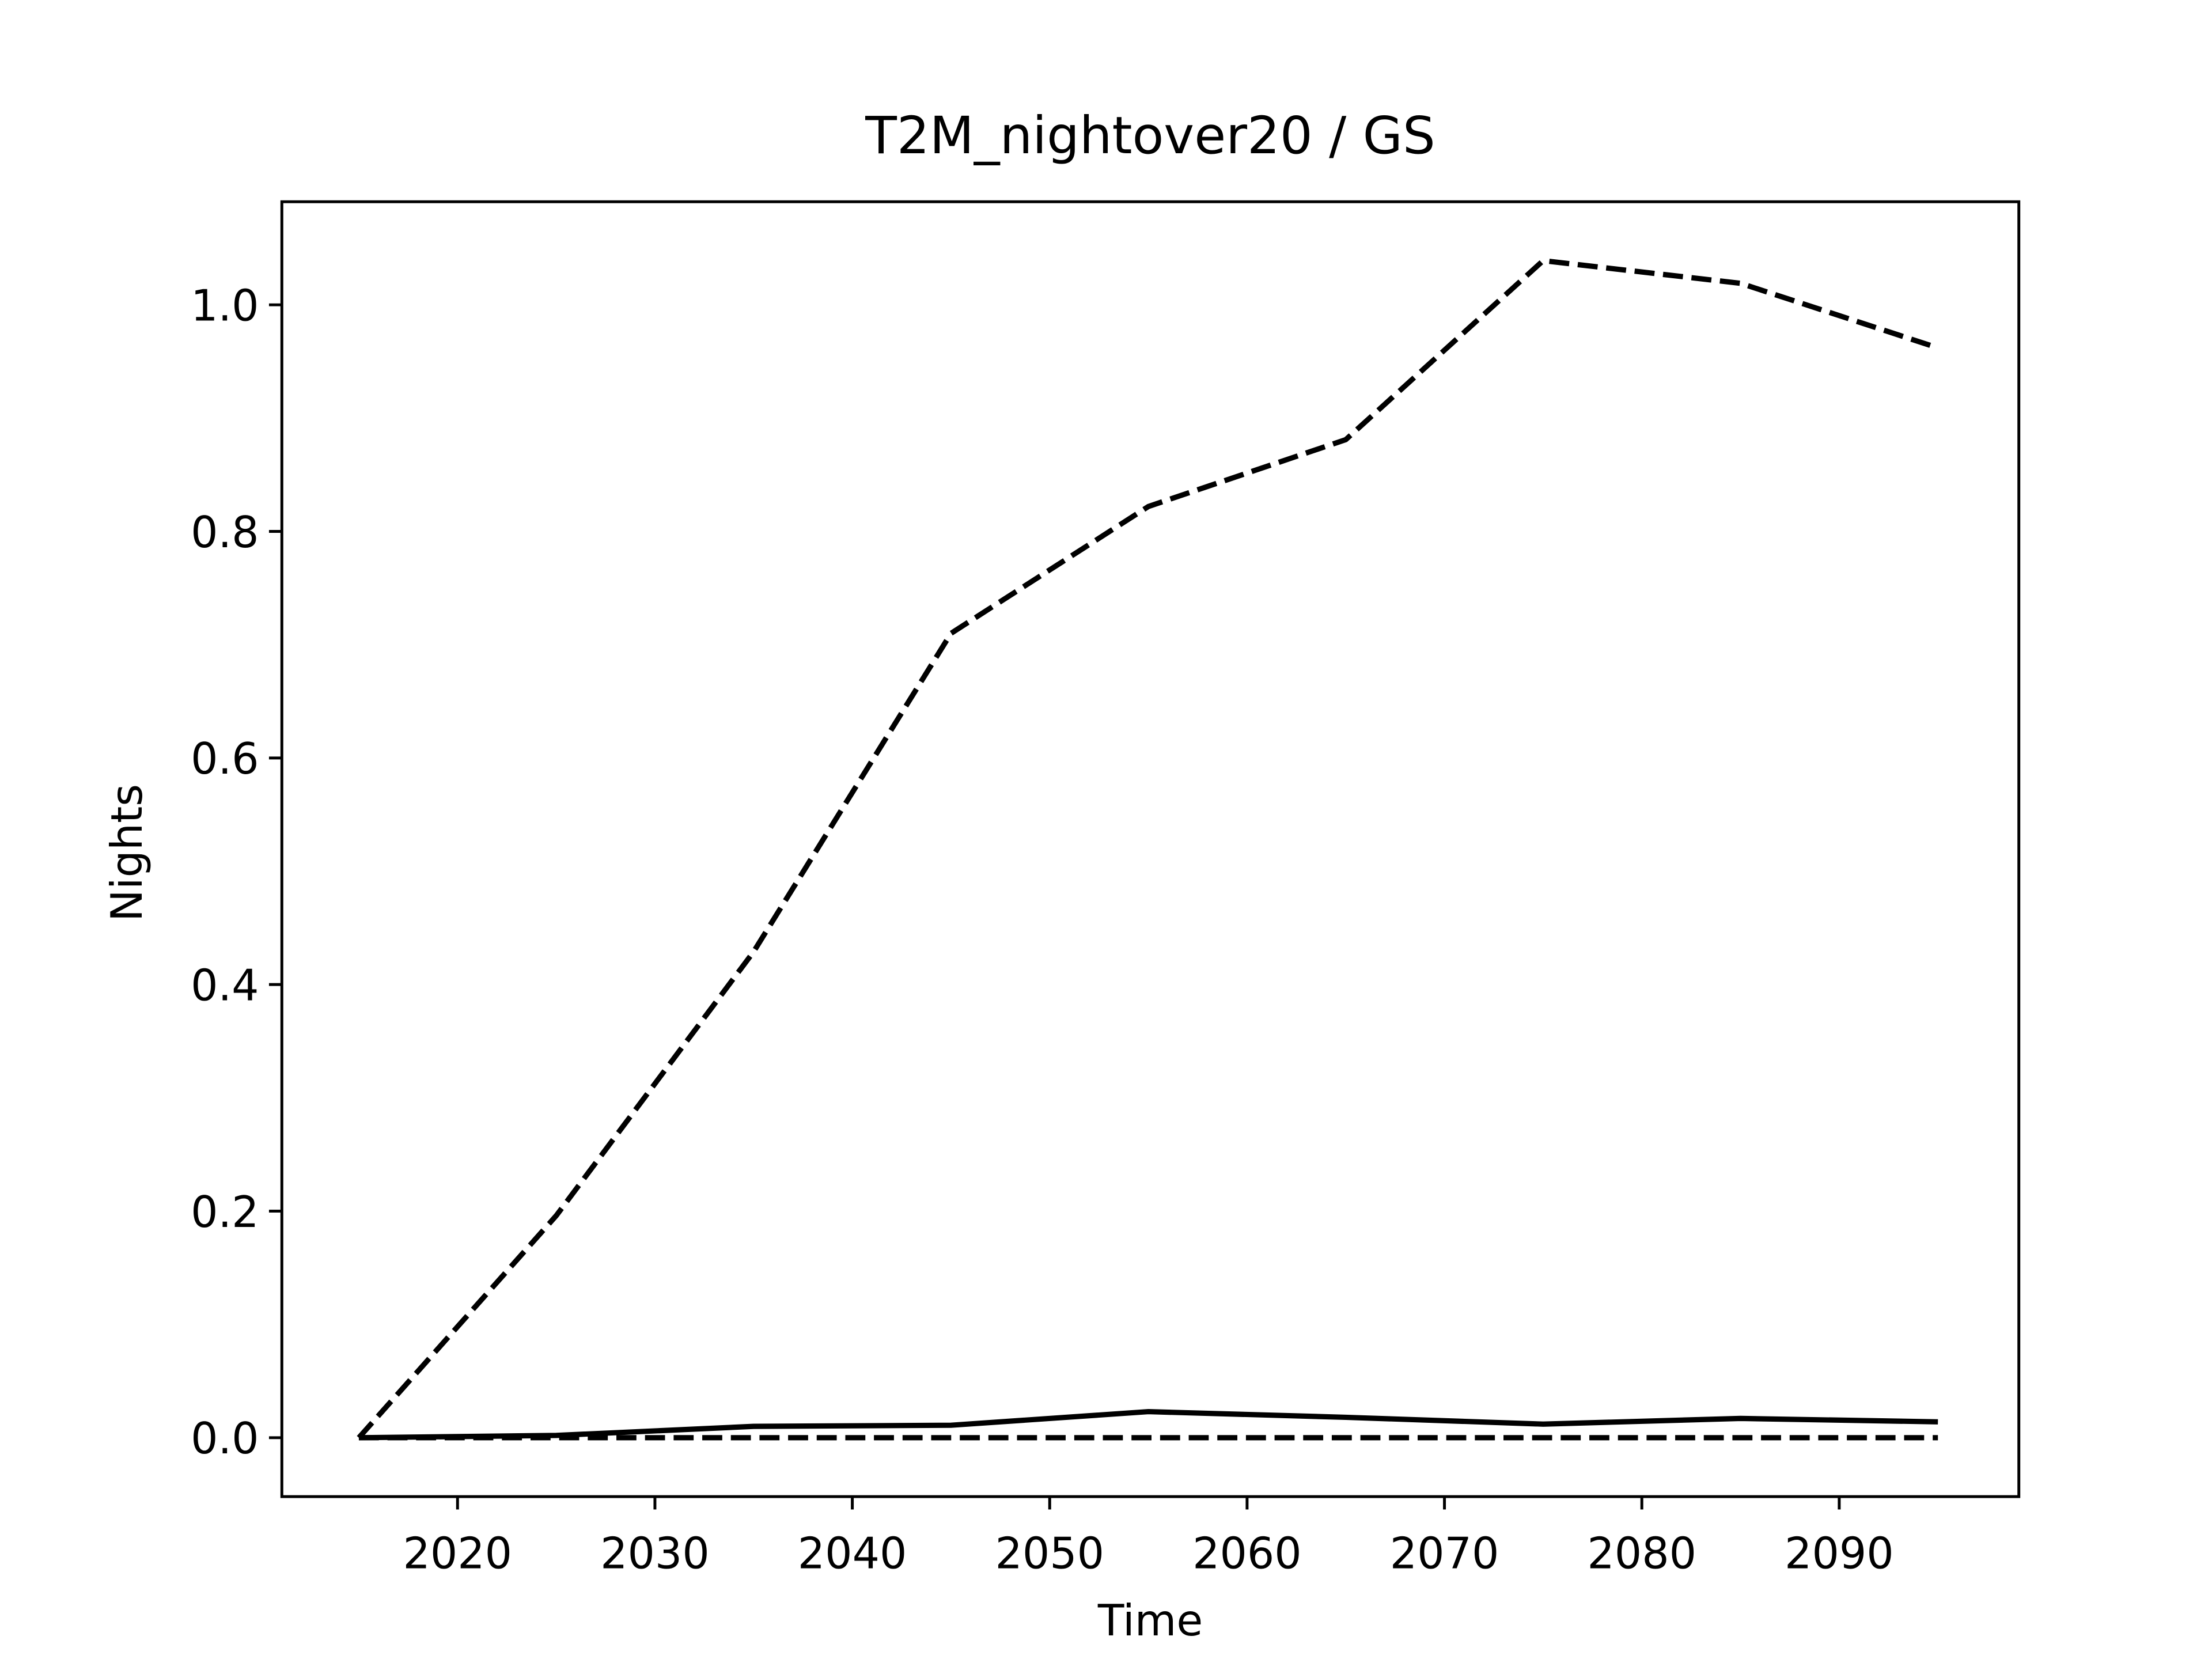 The image size is (2212, 1659). Describe the element at coordinates (1247, 1553) in the screenshot. I see `x-tick-label: 2060` at that location.